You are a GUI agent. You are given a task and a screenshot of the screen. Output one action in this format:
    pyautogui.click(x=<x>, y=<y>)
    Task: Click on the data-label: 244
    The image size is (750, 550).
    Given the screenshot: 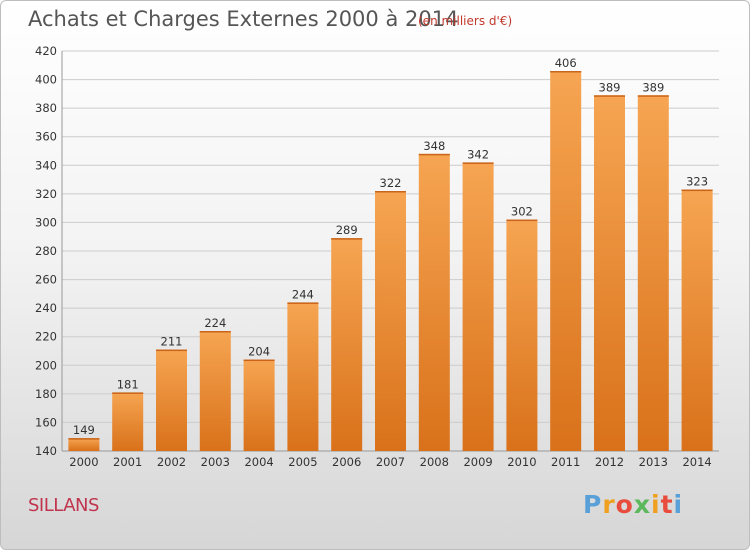 What is the action you would take?
    pyautogui.click(x=303, y=294)
    